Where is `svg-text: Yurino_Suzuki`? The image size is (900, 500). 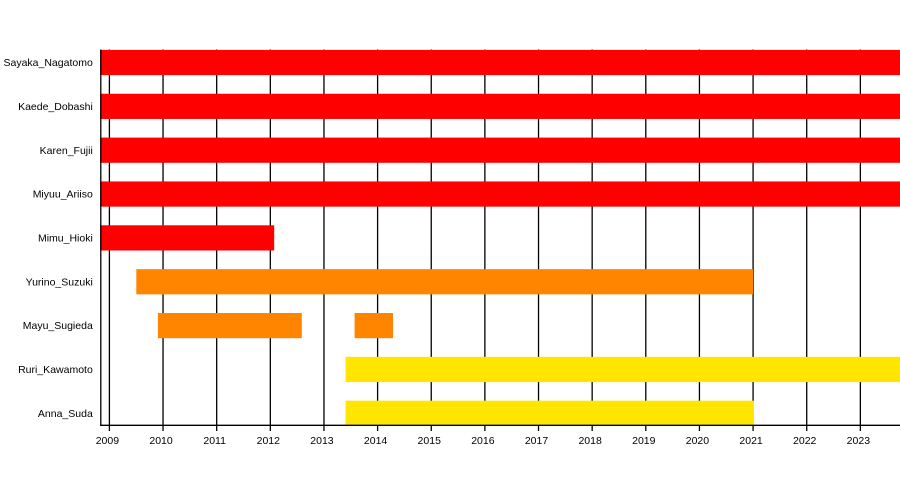 svg-text: Yurino_Suzuki is located at coordinates (59, 282).